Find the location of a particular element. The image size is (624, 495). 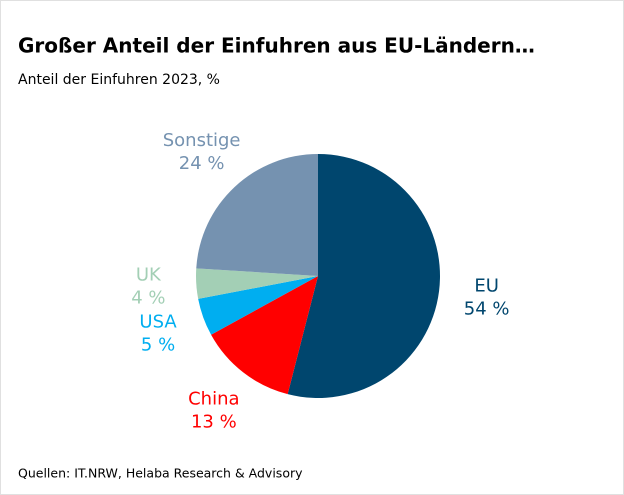

slice-label: Sonstige is located at coordinates (202, 140).